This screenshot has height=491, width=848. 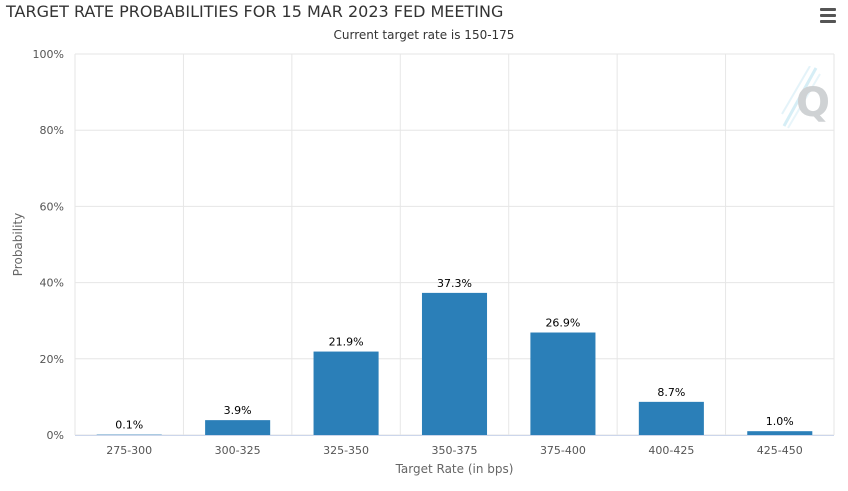 I want to click on x-axis-title: Target Rate (in bps), so click(x=454, y=469).